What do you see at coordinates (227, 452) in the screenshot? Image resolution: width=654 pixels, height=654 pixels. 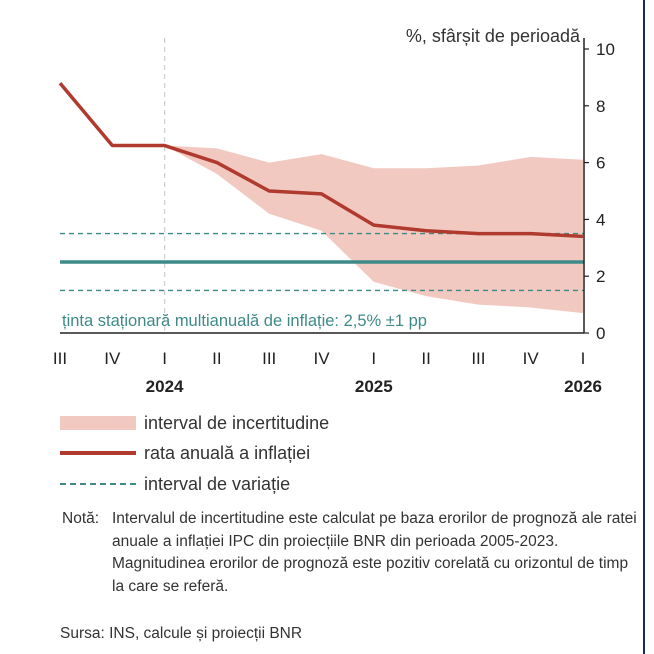 I see `legend-line-label: rata anuală a inflației` at bounding box center [227, 452].